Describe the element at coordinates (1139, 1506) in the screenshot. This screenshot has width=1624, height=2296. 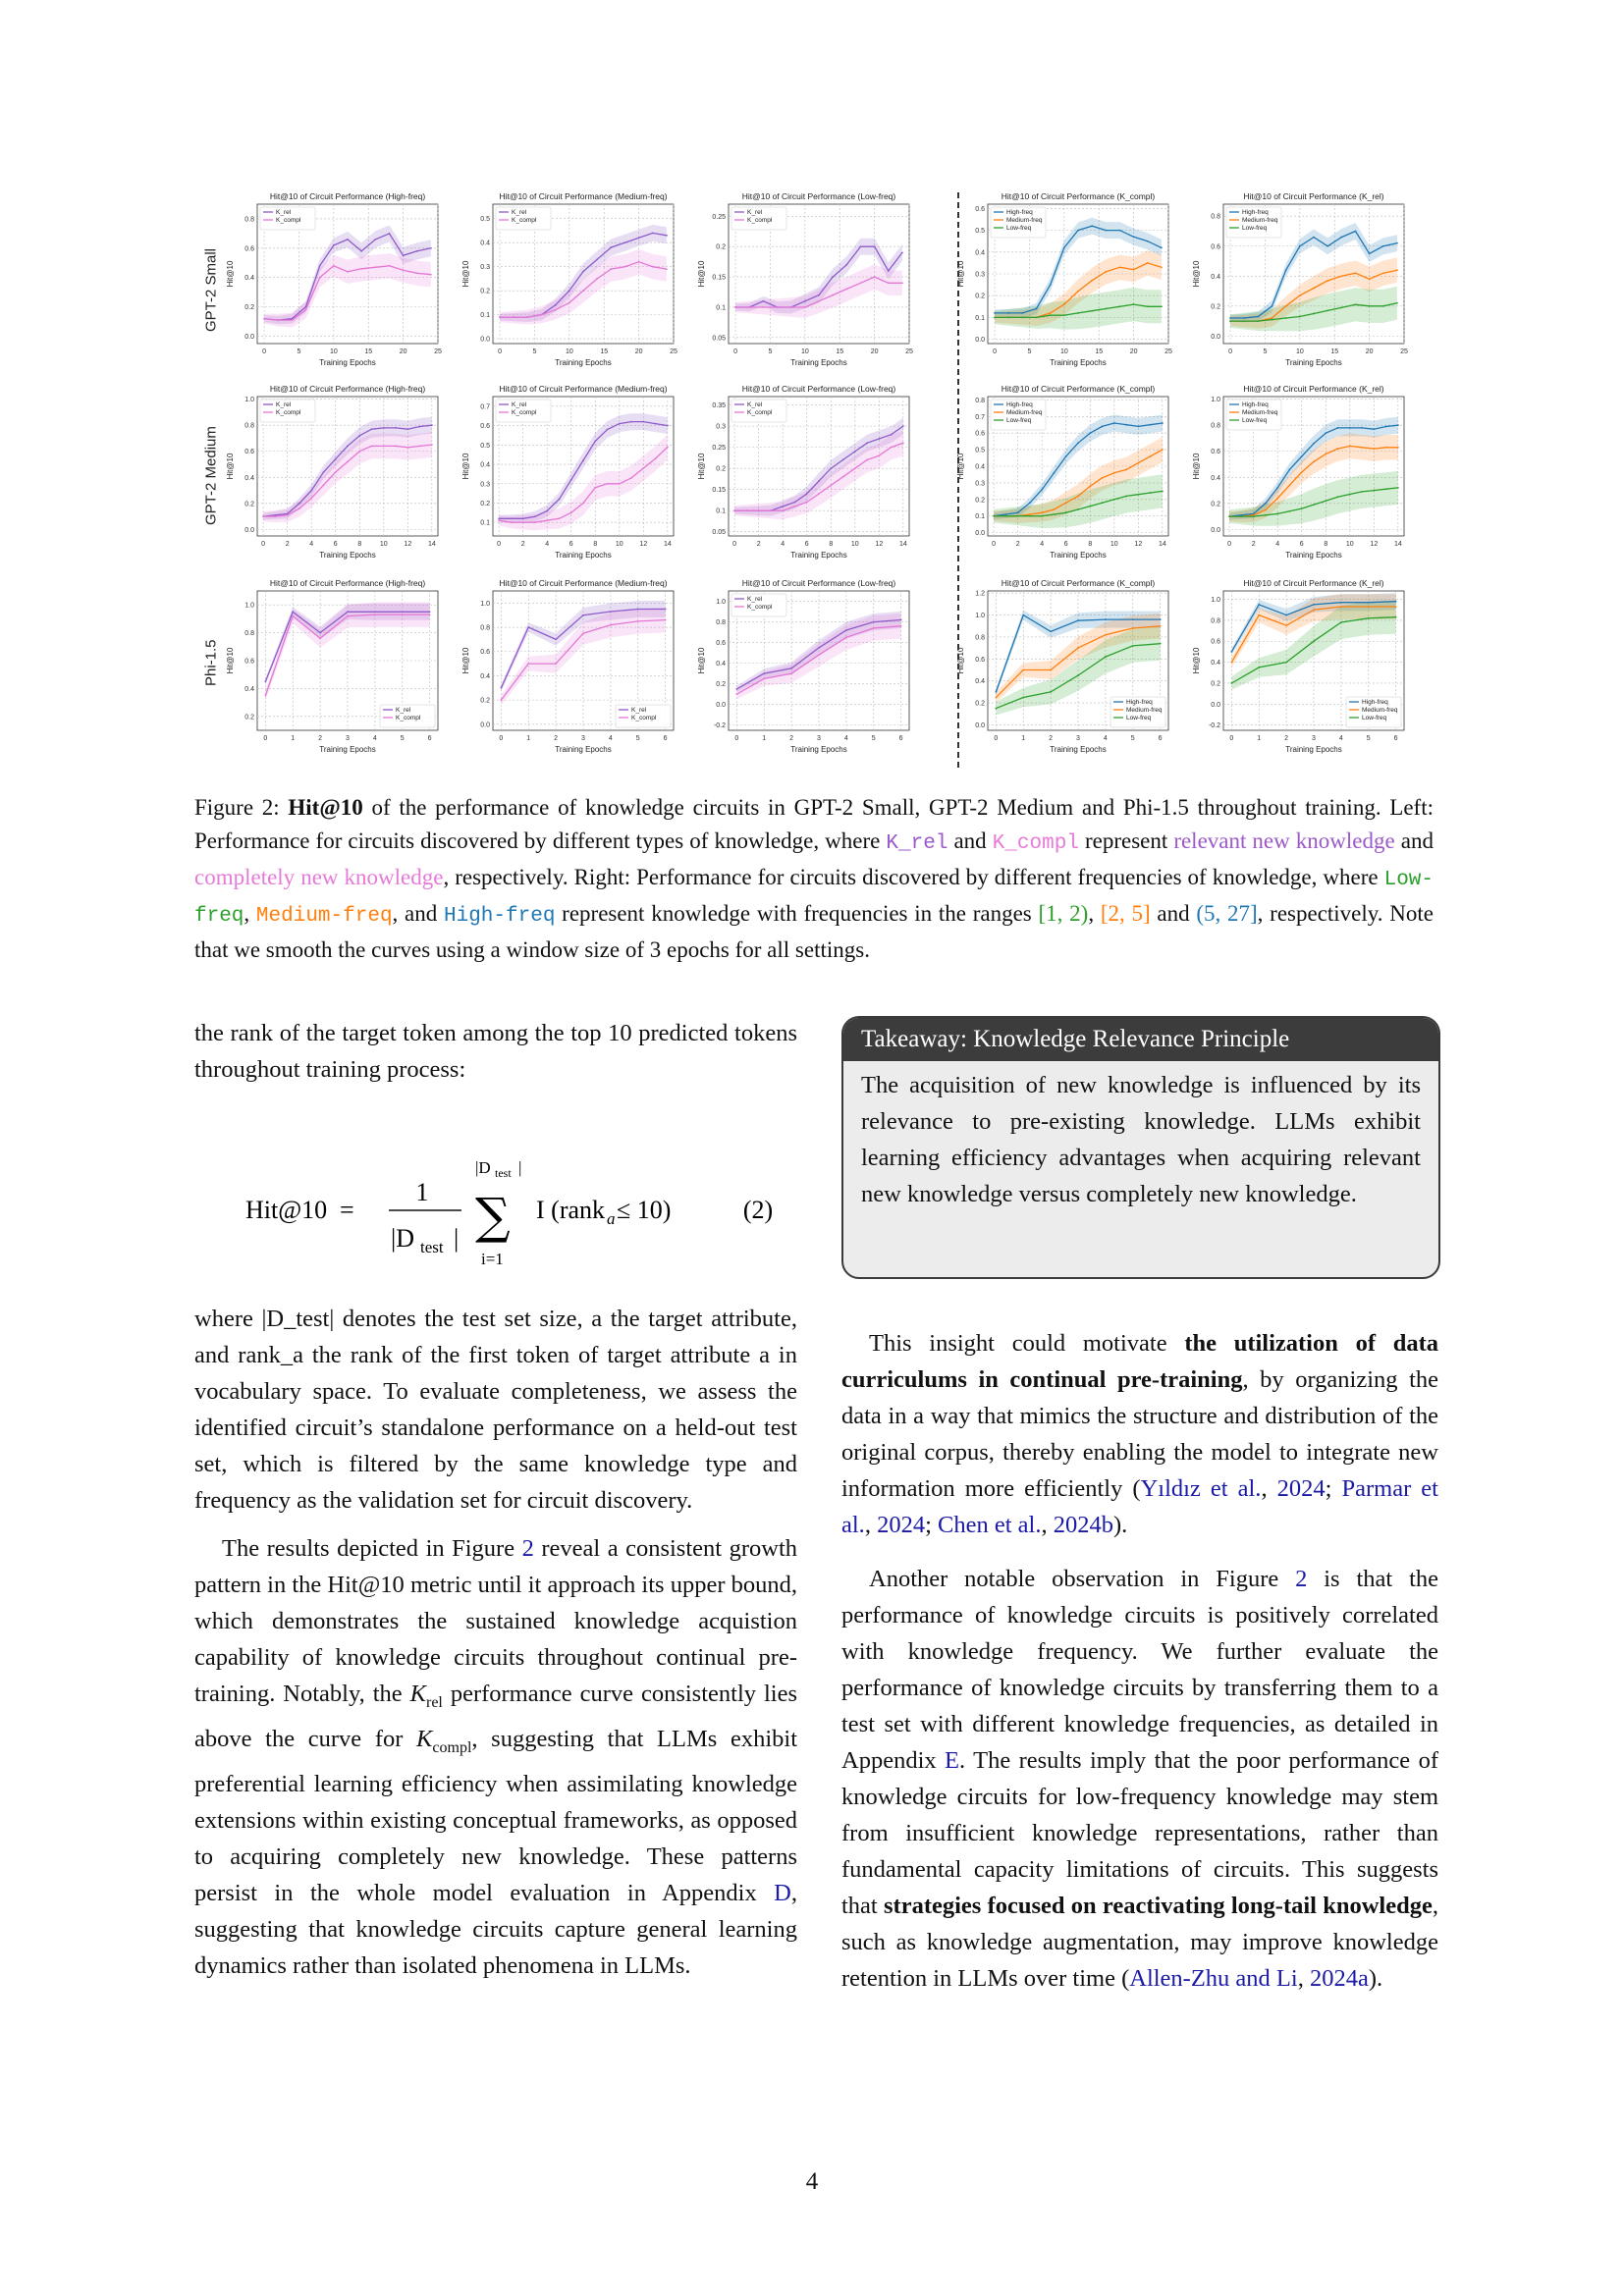
I see `citation-link: Parmar et al.` at that location.